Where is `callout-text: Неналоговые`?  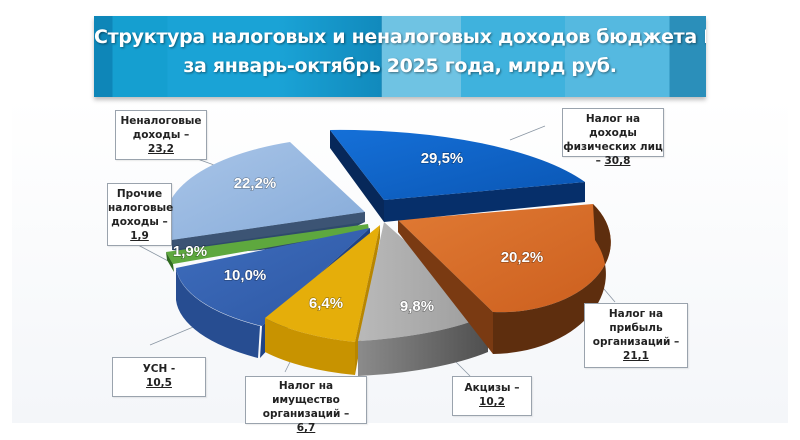
callout-text: Неналоговые is located at coordinates (161, 121).